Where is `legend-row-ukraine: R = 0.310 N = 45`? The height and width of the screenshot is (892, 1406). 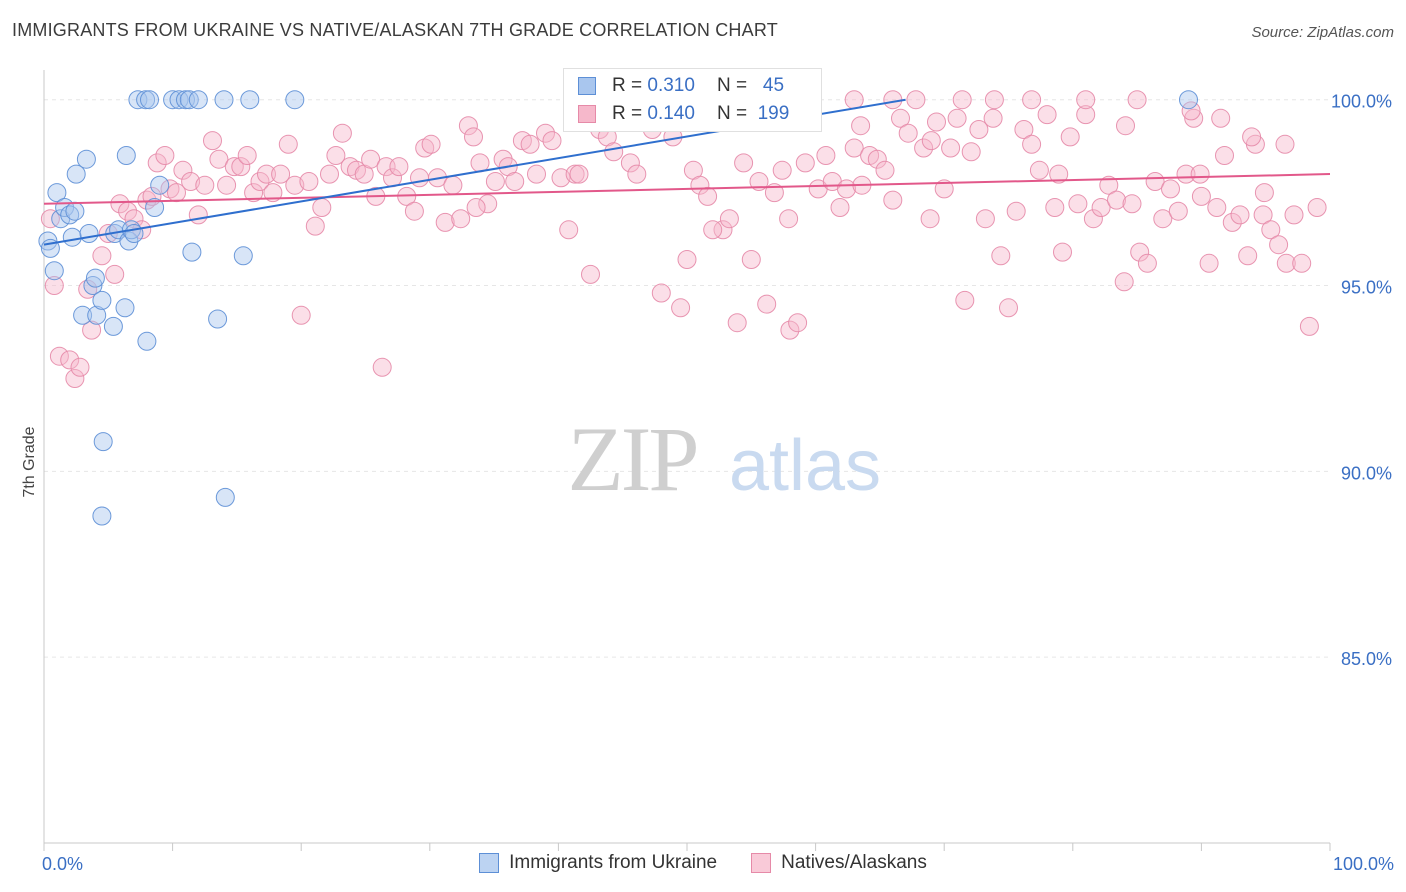 legend-row-ukraine: R = 0.310 N = 45 is located at coordinates (681, 86).